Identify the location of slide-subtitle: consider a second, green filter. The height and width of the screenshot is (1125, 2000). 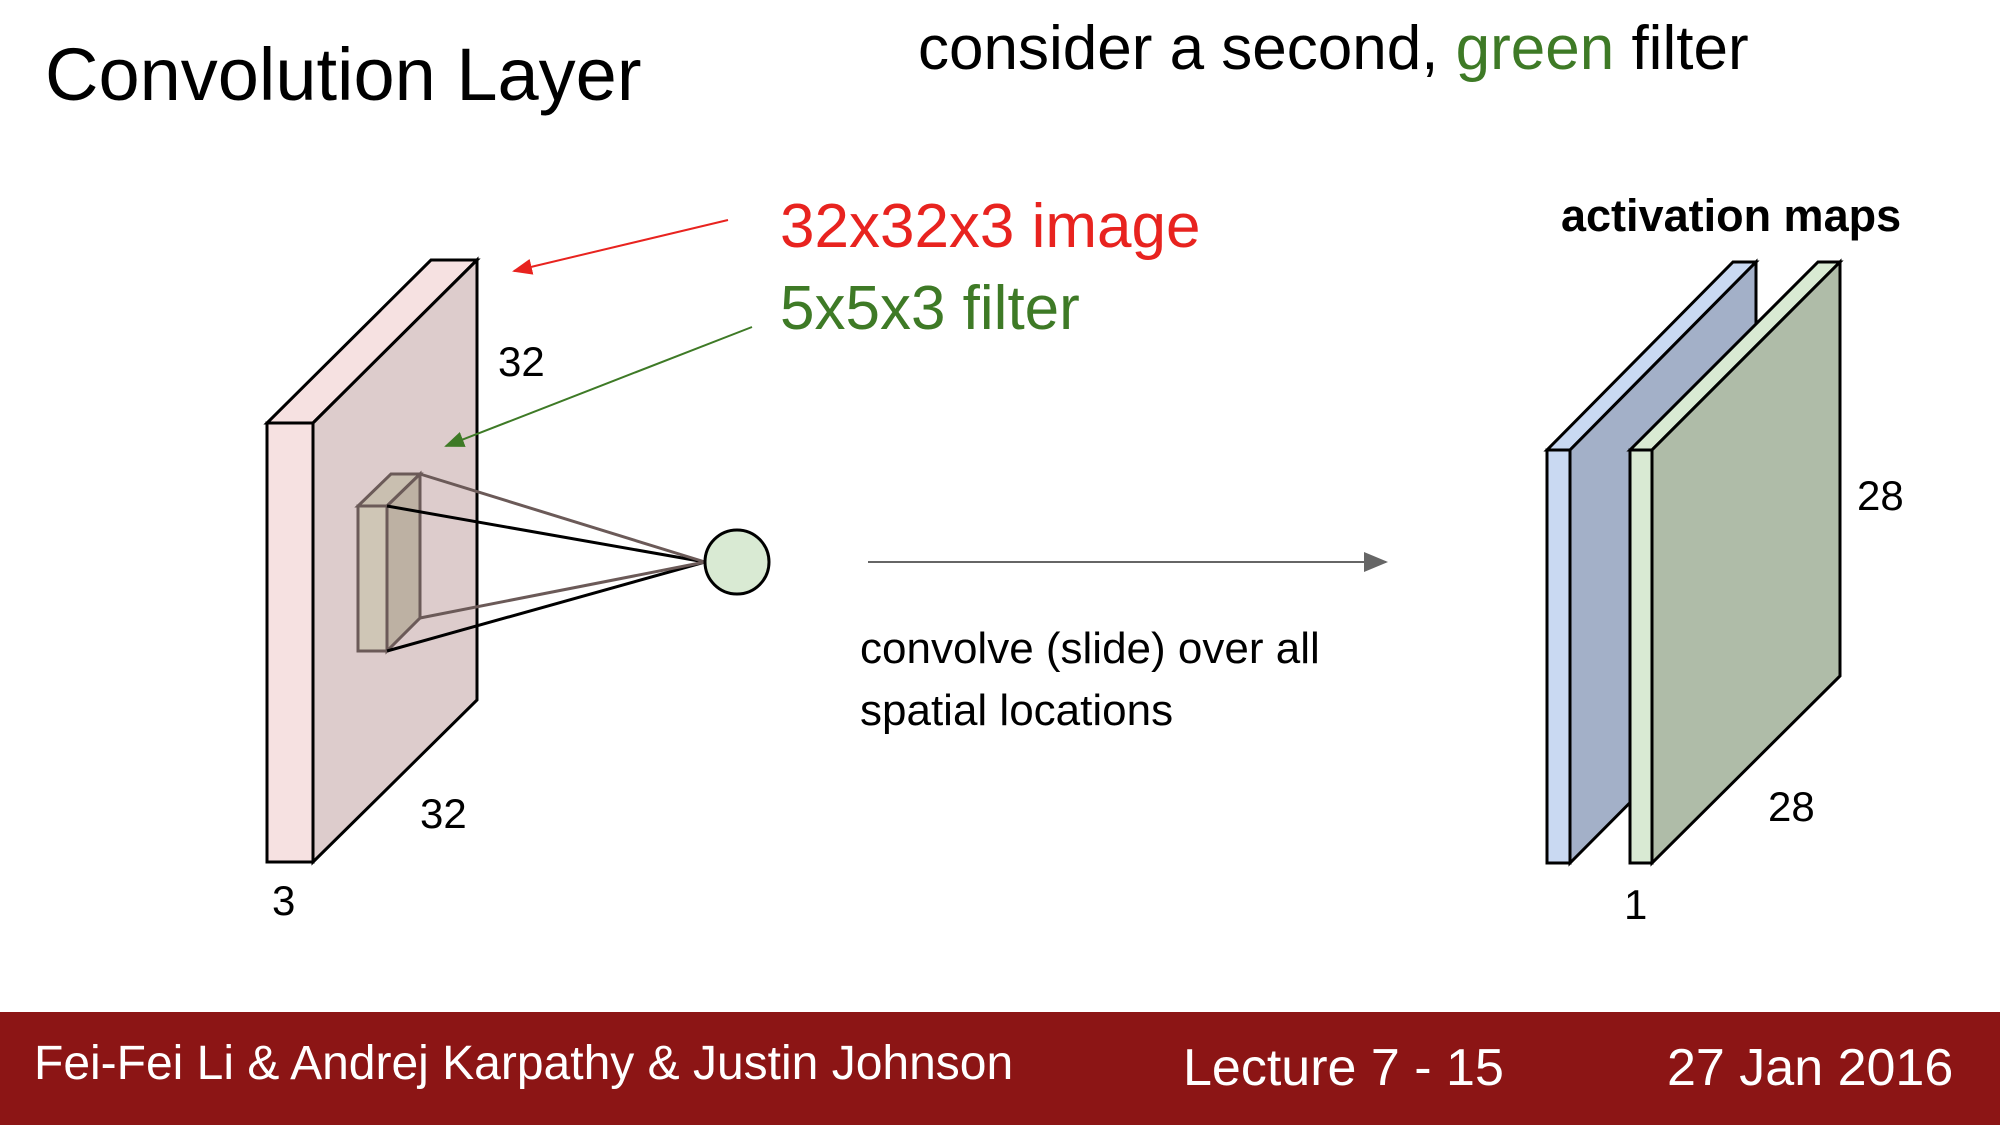
(1333, 49).